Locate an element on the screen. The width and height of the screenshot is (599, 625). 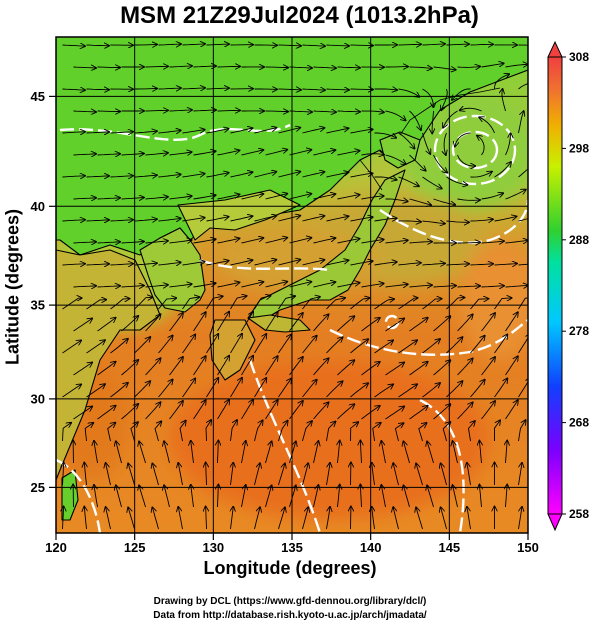
colorbar-label: 298 is located at coordinates (579, 148).